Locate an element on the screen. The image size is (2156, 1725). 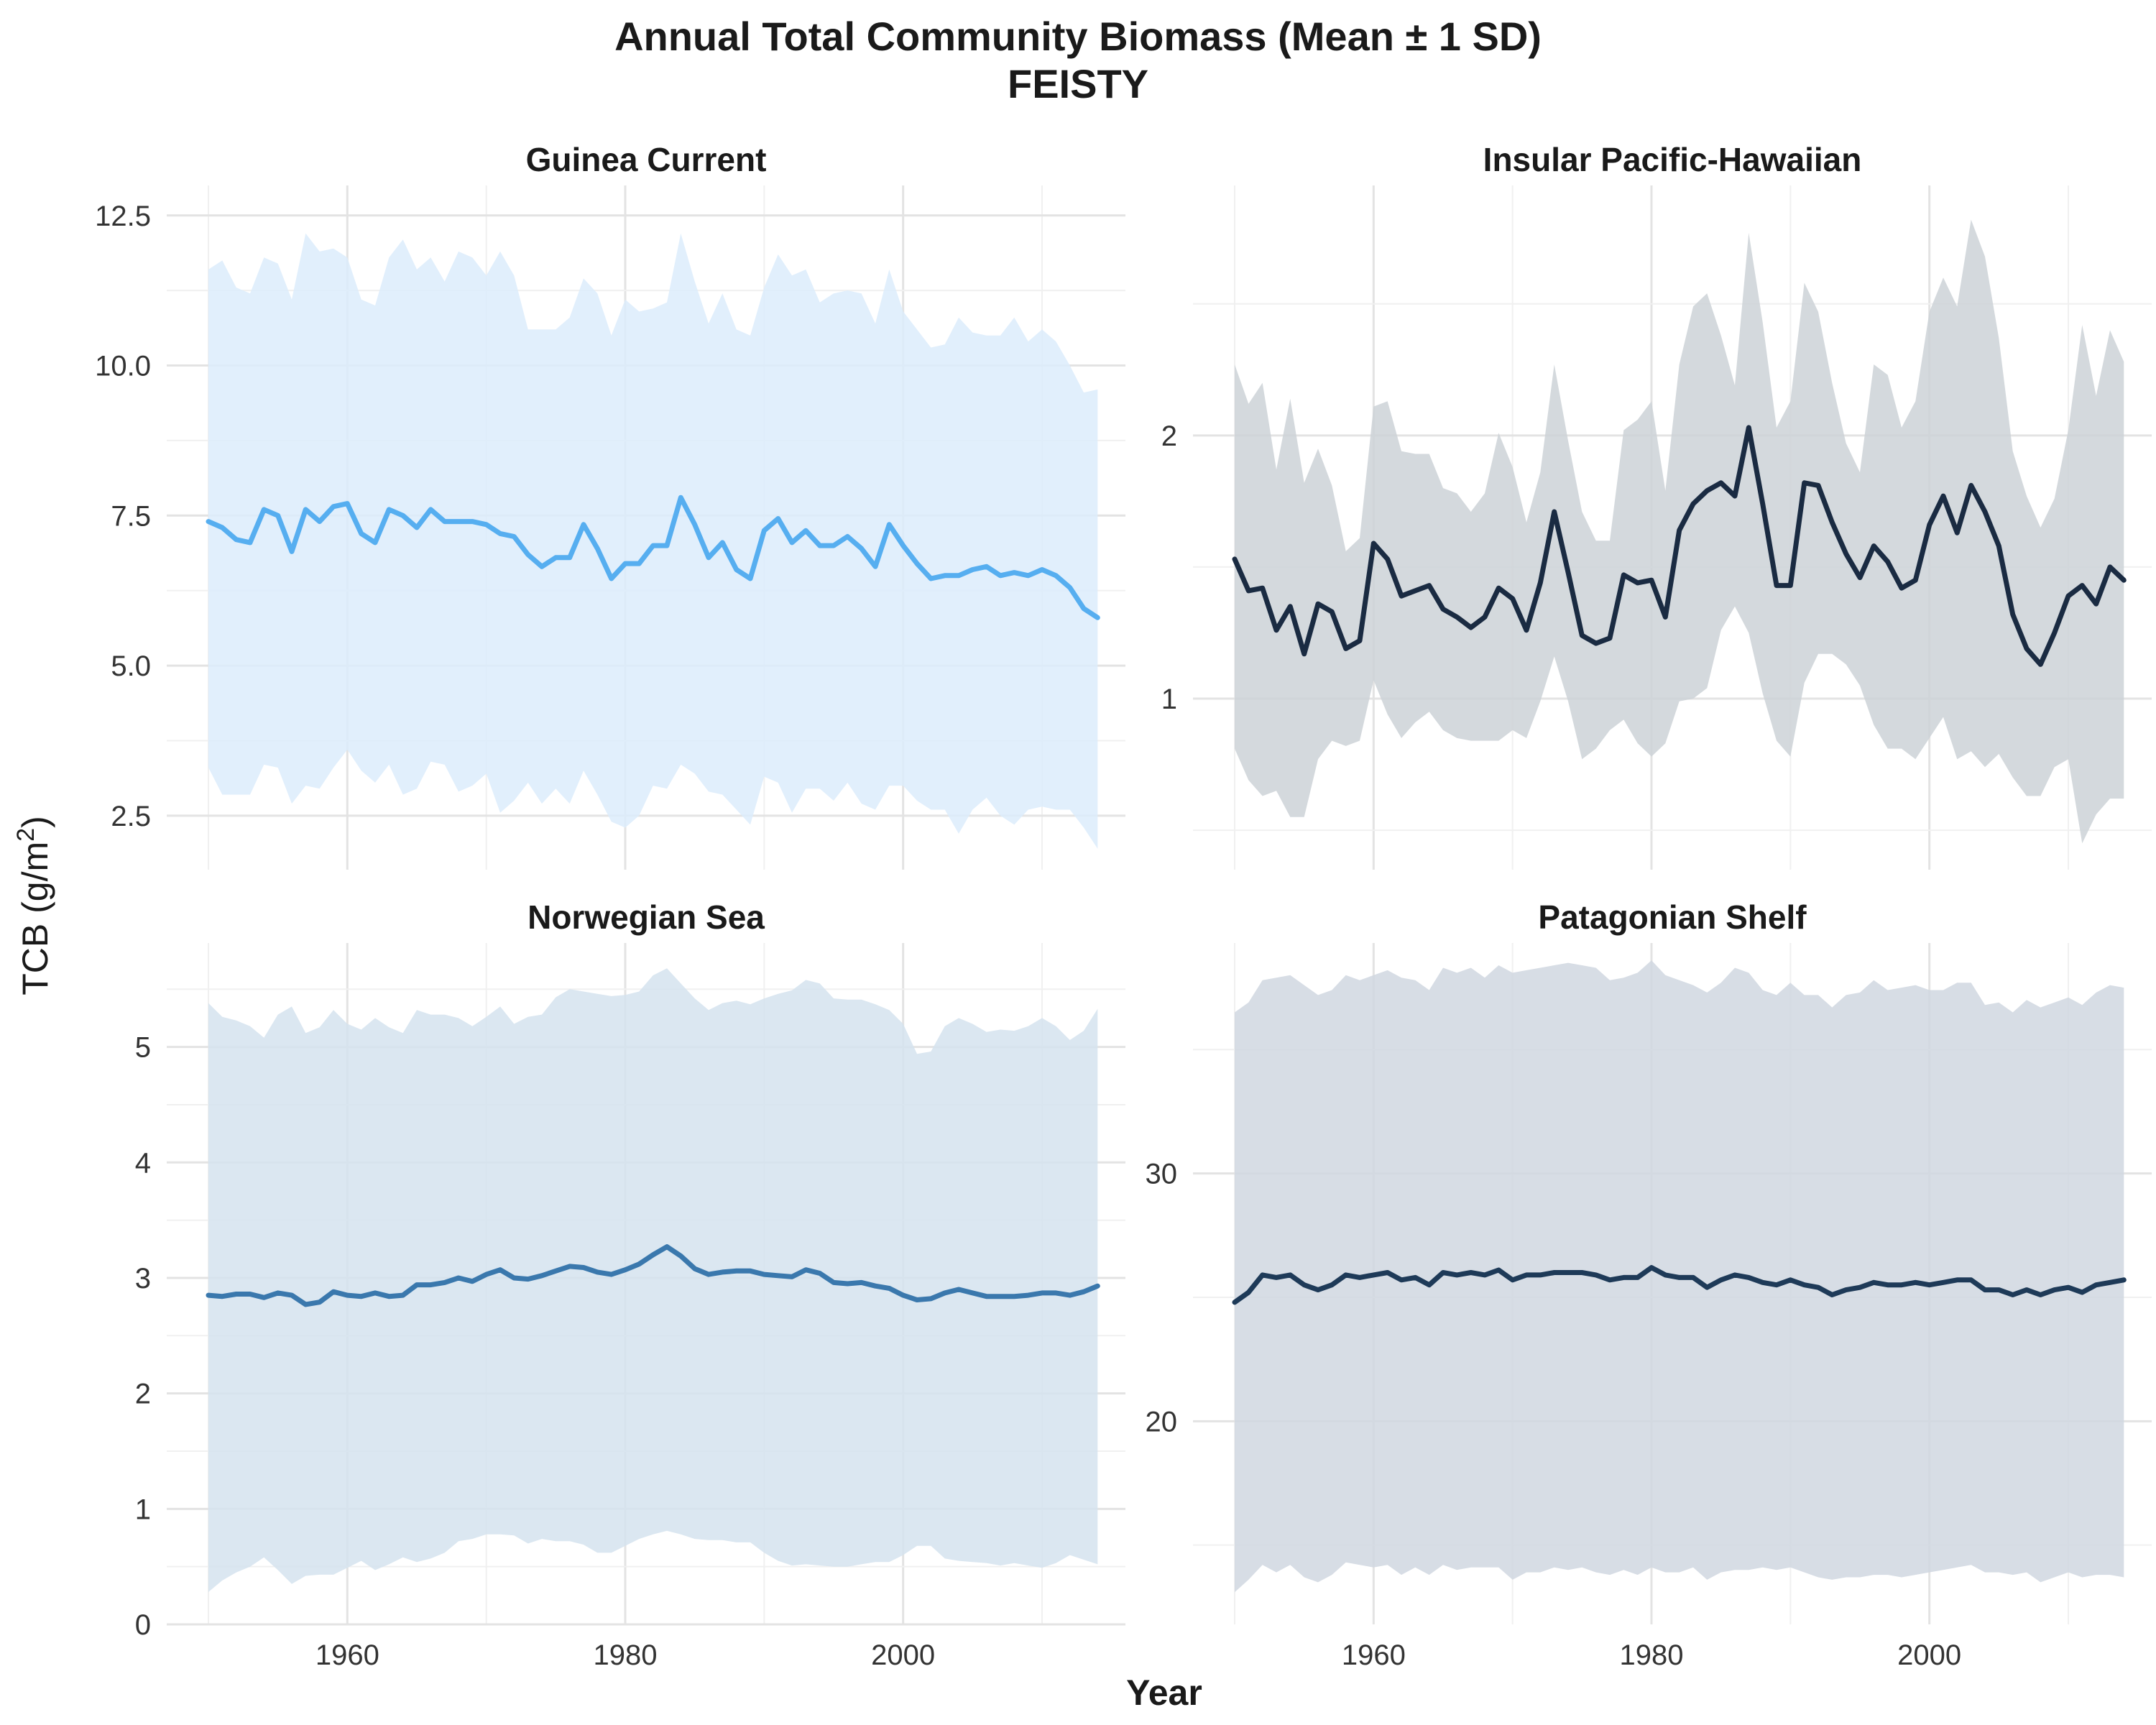
y-tick-label: 5.0 is located at coordinates (131, 666).